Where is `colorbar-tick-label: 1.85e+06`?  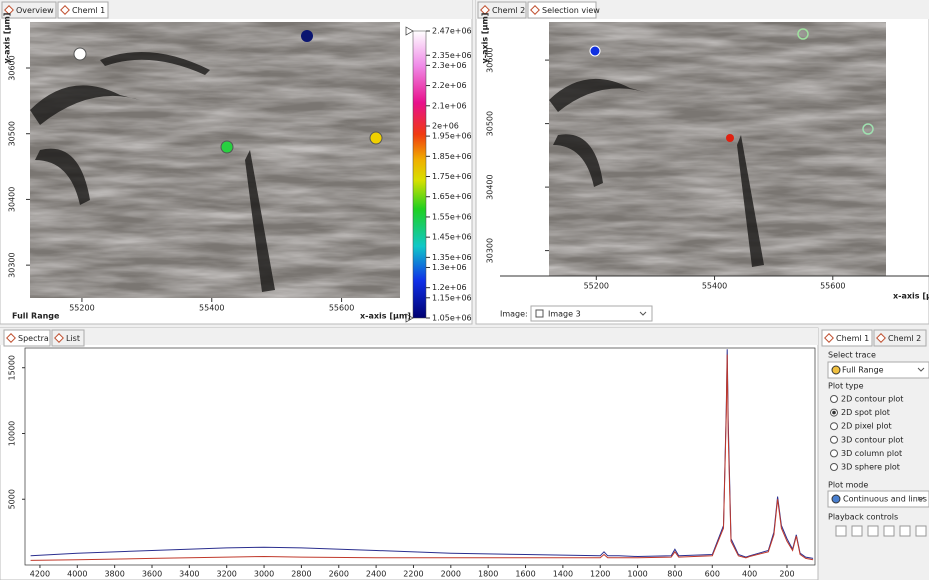 colorbar-tick-label: 1.85e+06 is located at coordinates (452, 156).